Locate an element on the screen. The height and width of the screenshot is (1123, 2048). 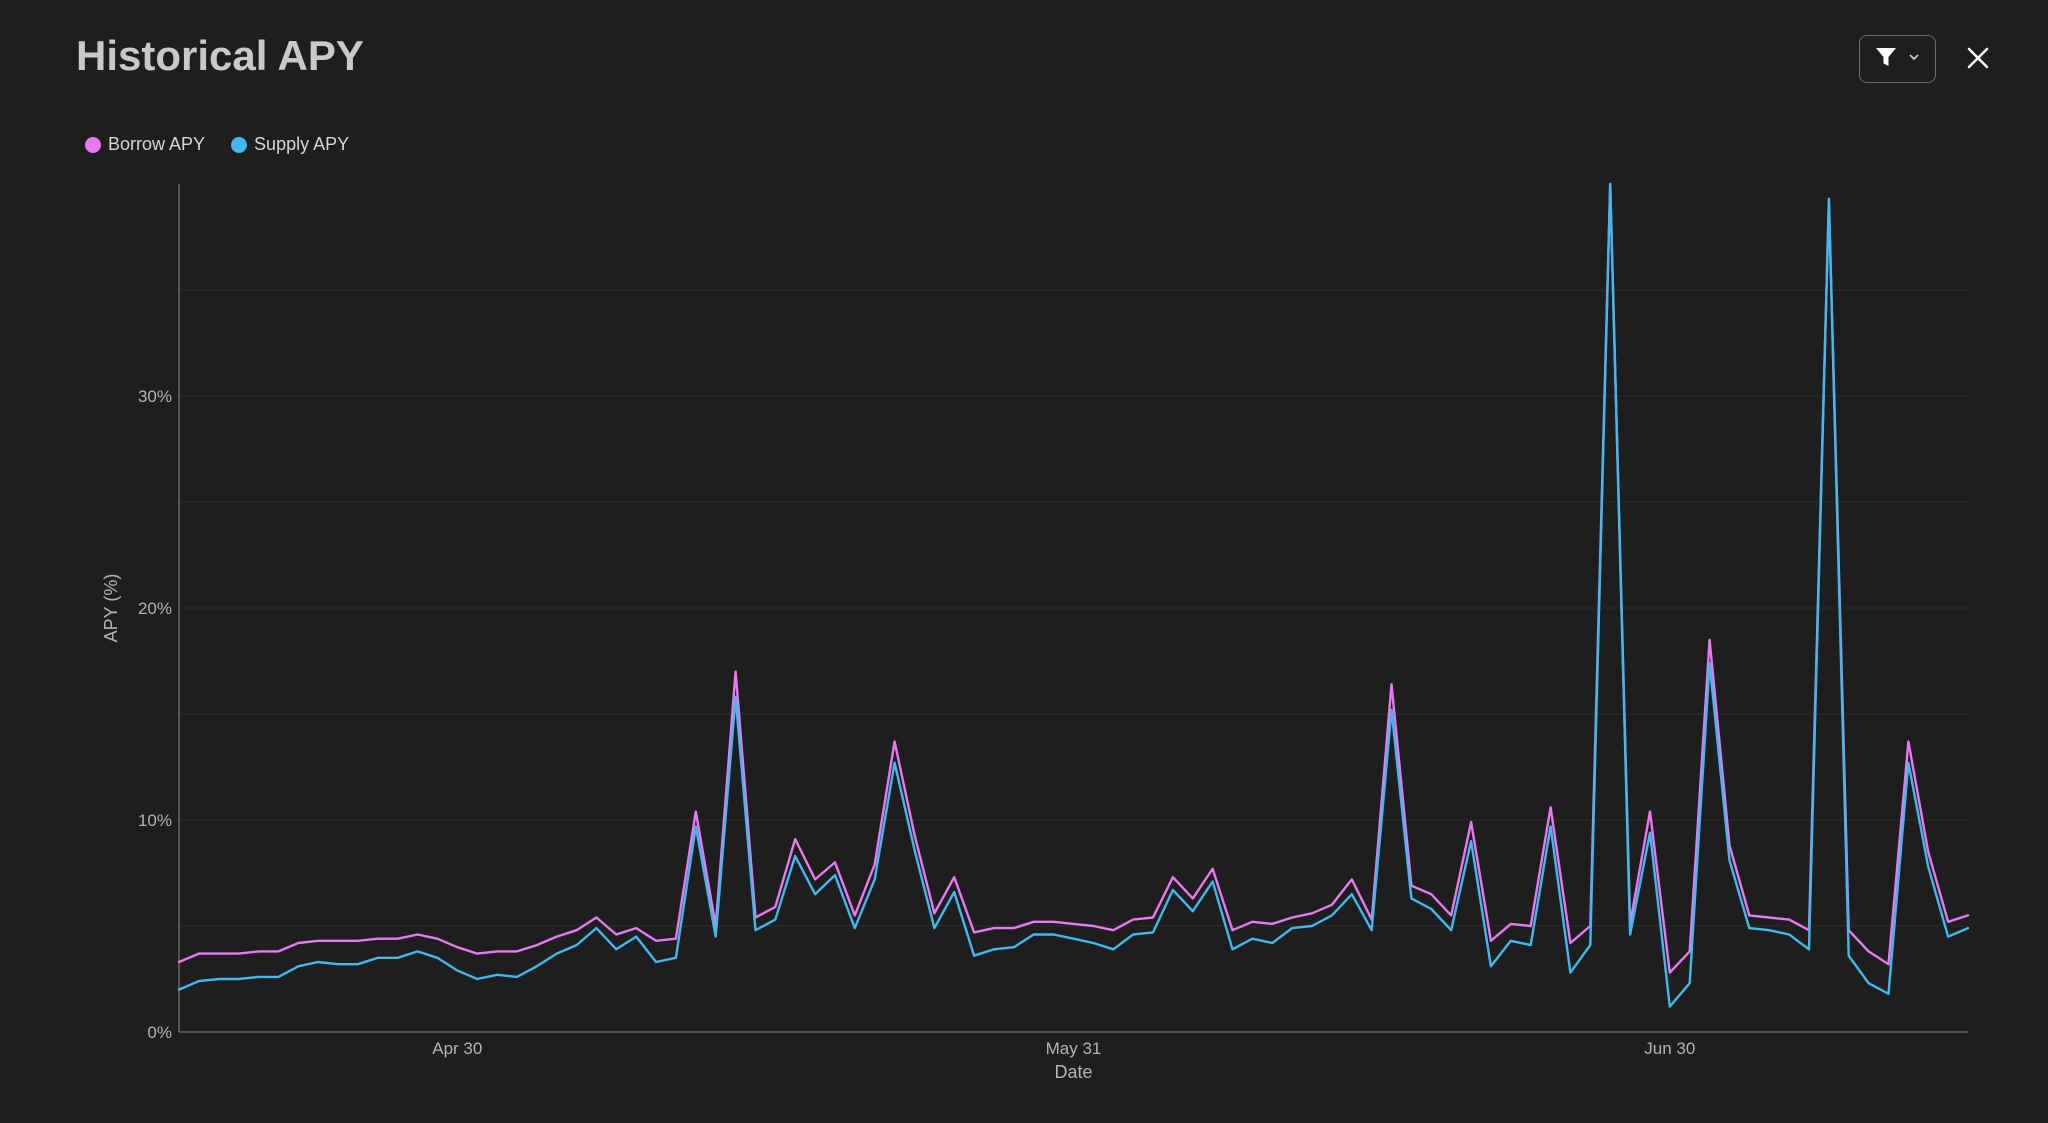
legend-dot-borrow is located at coordinates (93, 144).